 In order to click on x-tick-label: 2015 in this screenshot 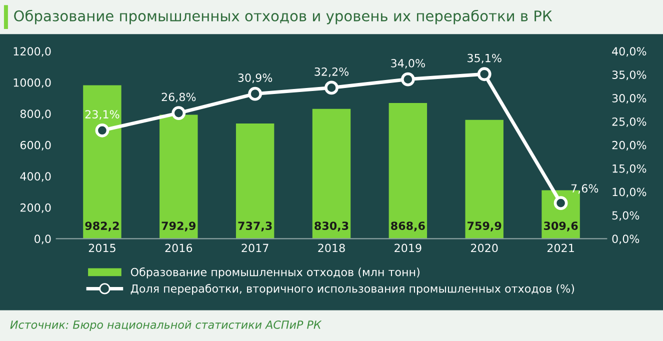, I will do `click(102, 248)`.